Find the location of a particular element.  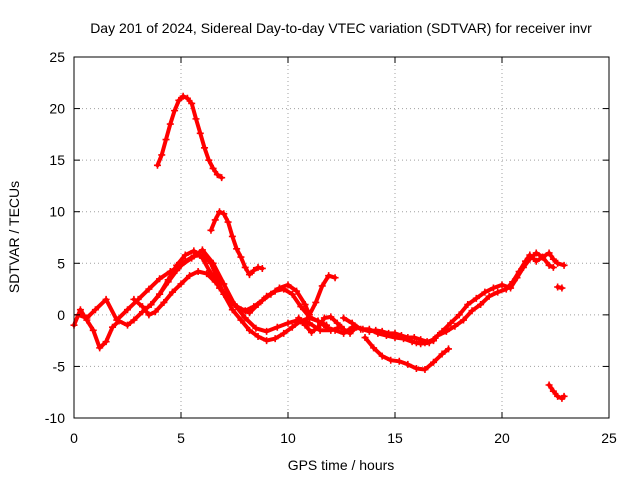

y-axis-label: SDTVAR / TECUs is located at coordinates (14, 237).